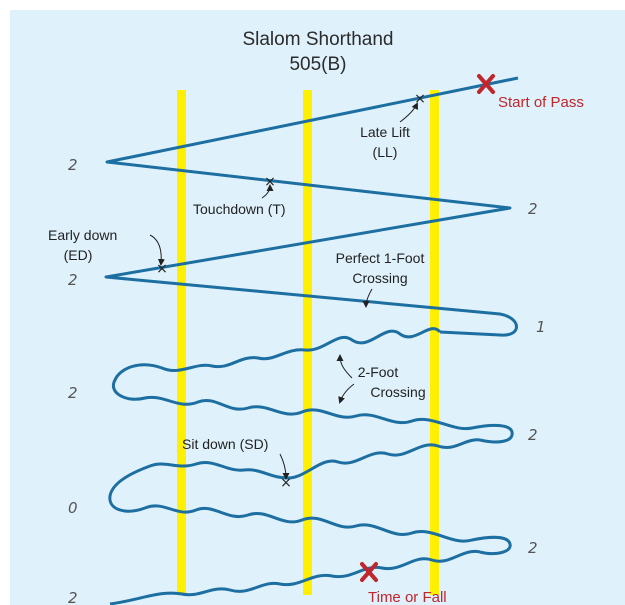  What do you see at coordinates (367, 298) in the screenshot?
I see `perfect-crossing-pointer` at bounding box center [367, 298].